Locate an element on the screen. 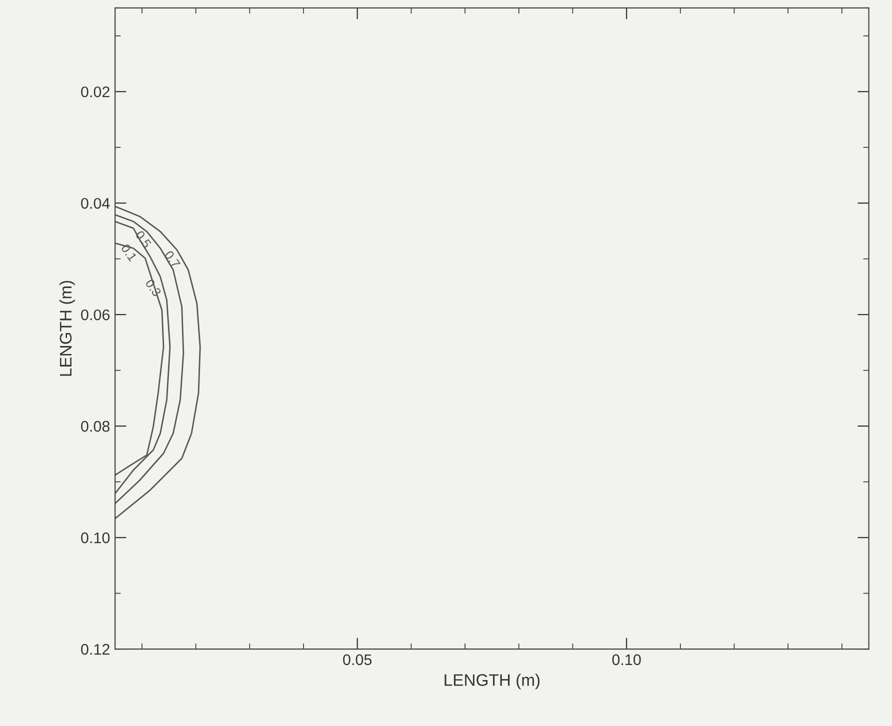  x-tick-label: 0.05 is located at coordinates (357, 660).